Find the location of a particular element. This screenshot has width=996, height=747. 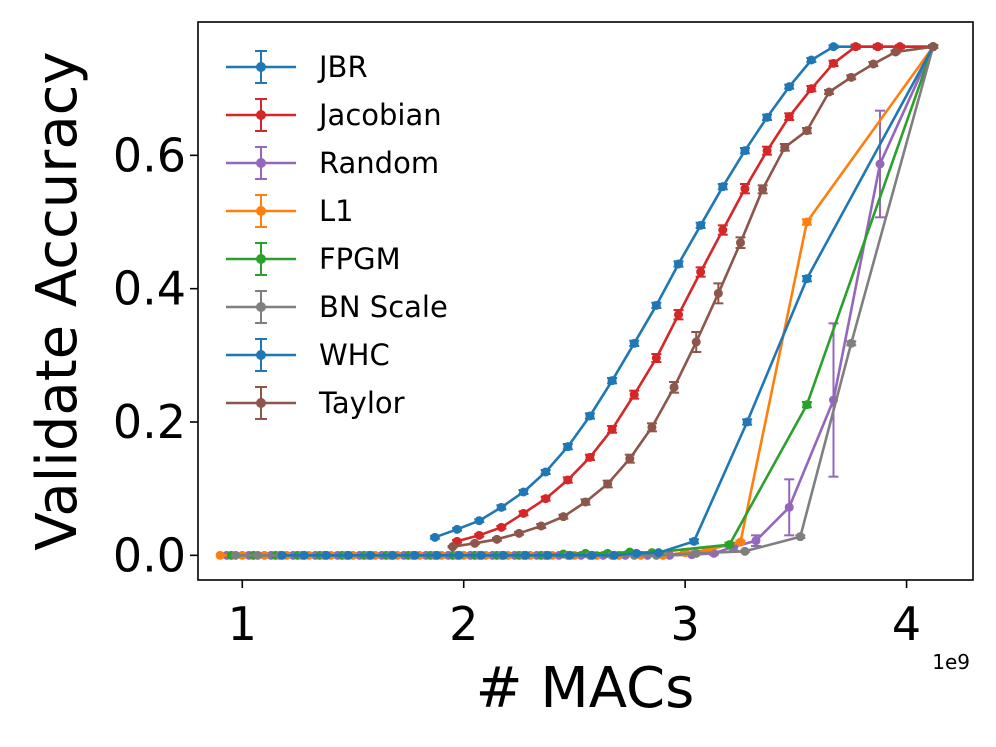

legend-label: WHC is located at coordinates (354, 355).